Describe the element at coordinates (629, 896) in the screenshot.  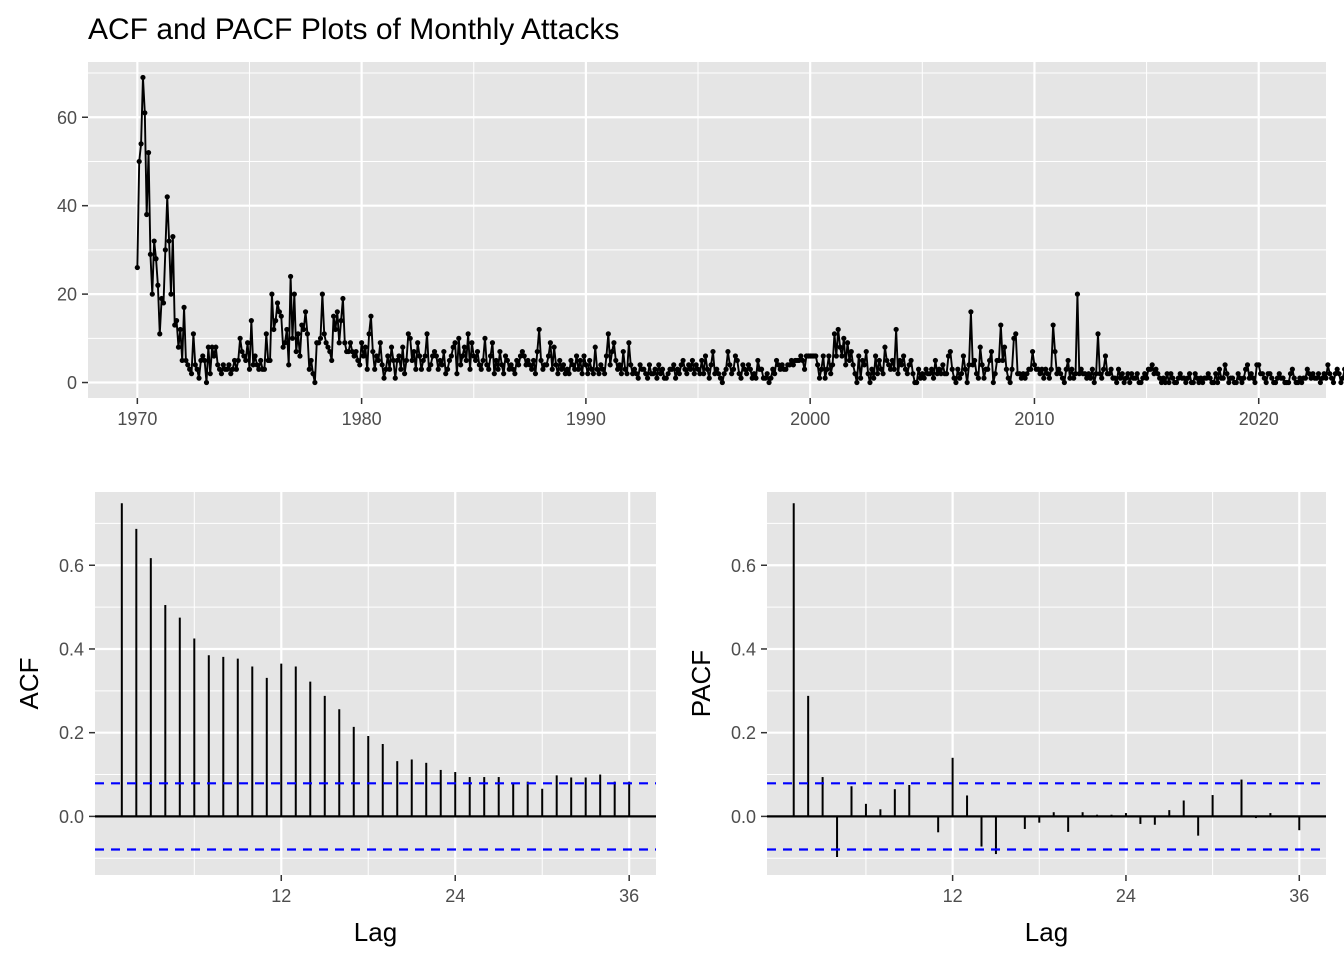
I see `acf-x-tick-label: 36` at that location.